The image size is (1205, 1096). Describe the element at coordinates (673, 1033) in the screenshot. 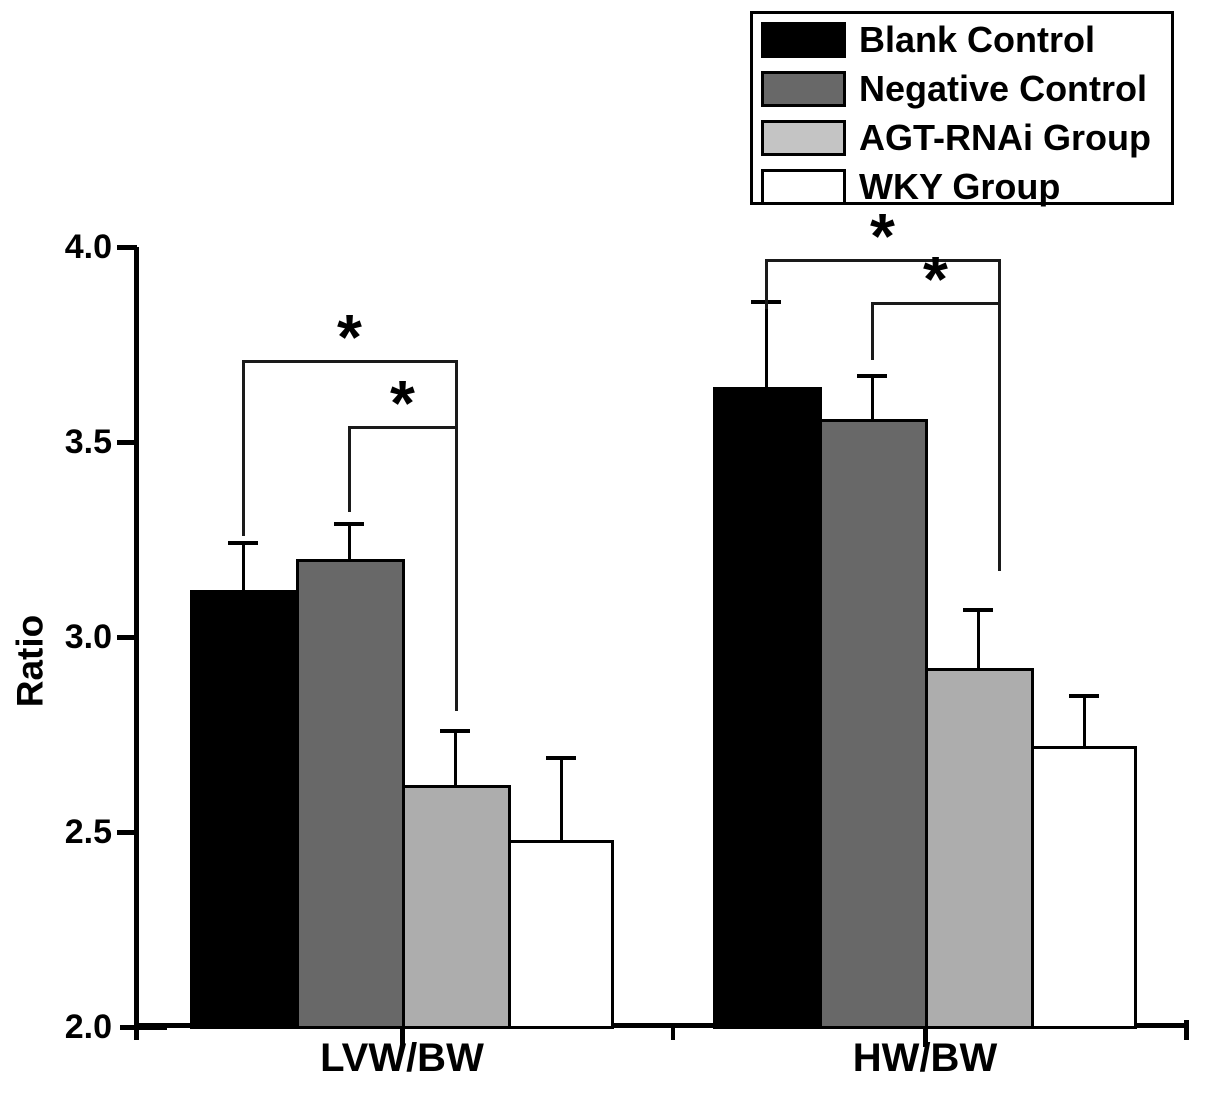

I see `x-minor-tick-mark` at that location.